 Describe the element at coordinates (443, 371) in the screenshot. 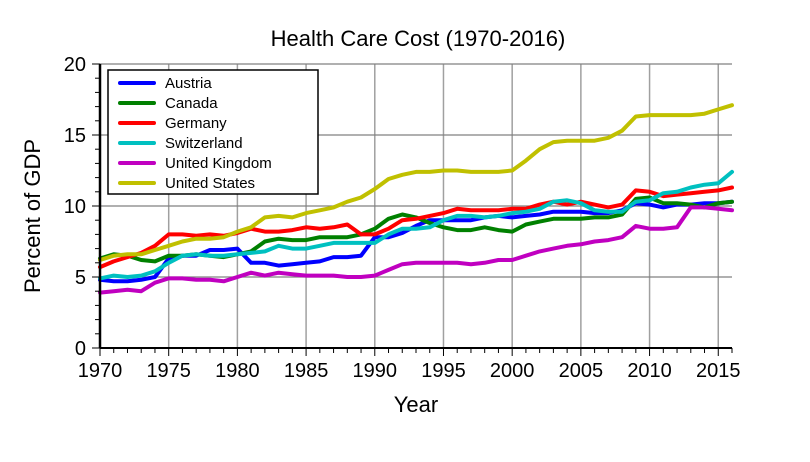

I see `x-tick-label: 1995` at that location.